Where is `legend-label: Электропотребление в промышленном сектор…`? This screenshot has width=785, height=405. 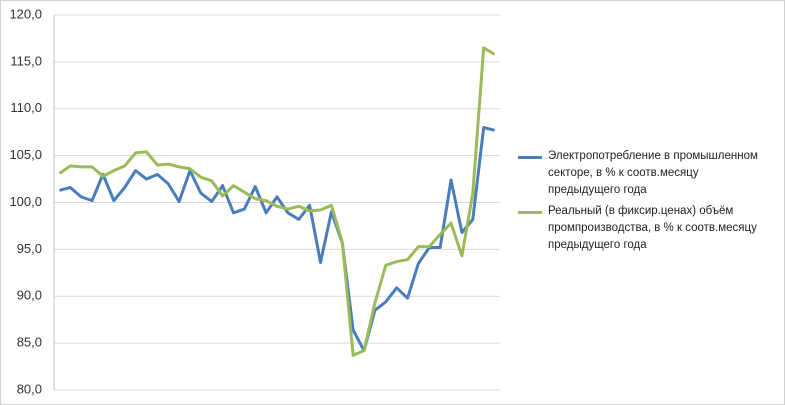 legend-label: Электропотребление в промышленном сектор… is located at coordinates (653, 173).